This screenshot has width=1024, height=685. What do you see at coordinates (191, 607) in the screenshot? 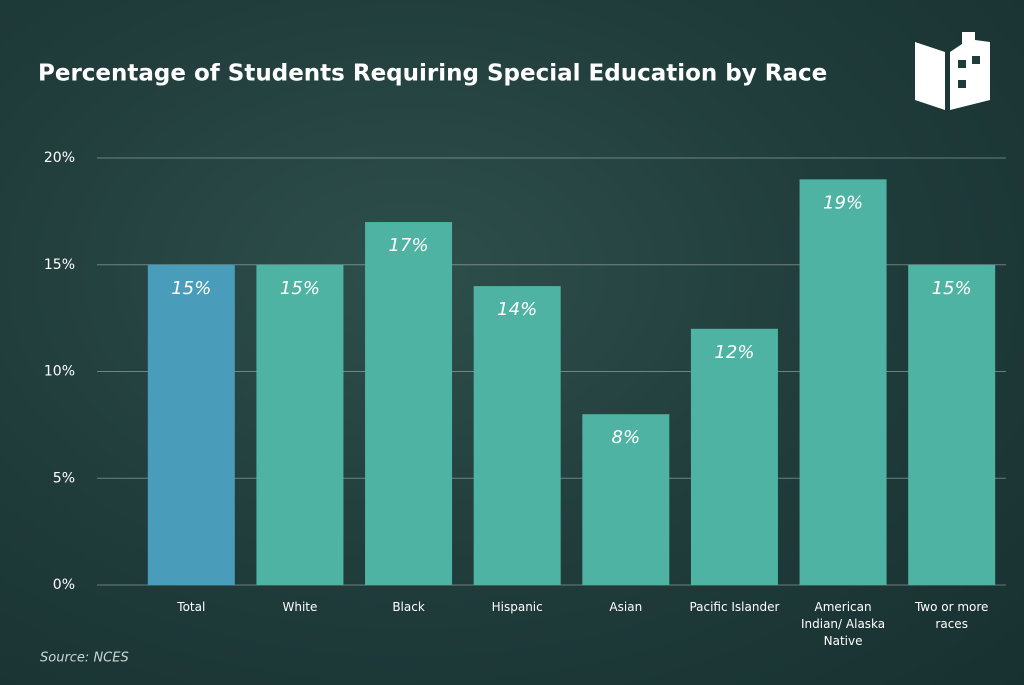
I see `x-tick-label: Total` at bounding box center [191, 607].